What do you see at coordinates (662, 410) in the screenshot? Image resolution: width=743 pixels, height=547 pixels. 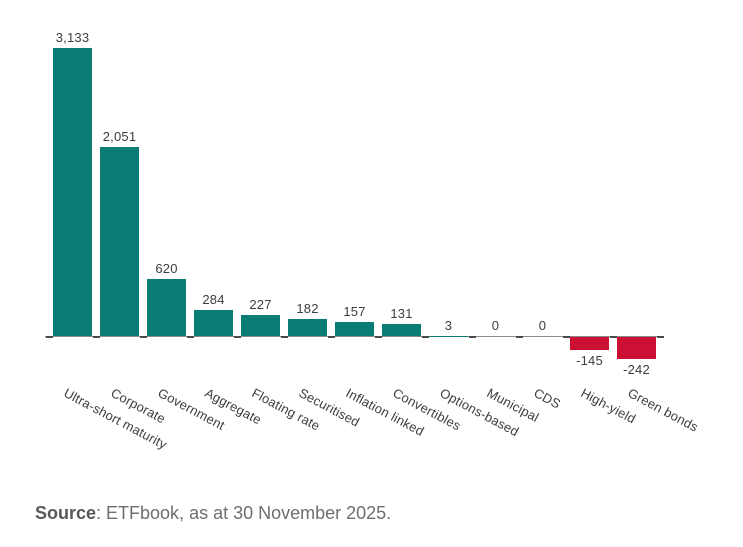 I see `x-tick-label-green-bonds: Green bonds` at bounding box center [662, 410].